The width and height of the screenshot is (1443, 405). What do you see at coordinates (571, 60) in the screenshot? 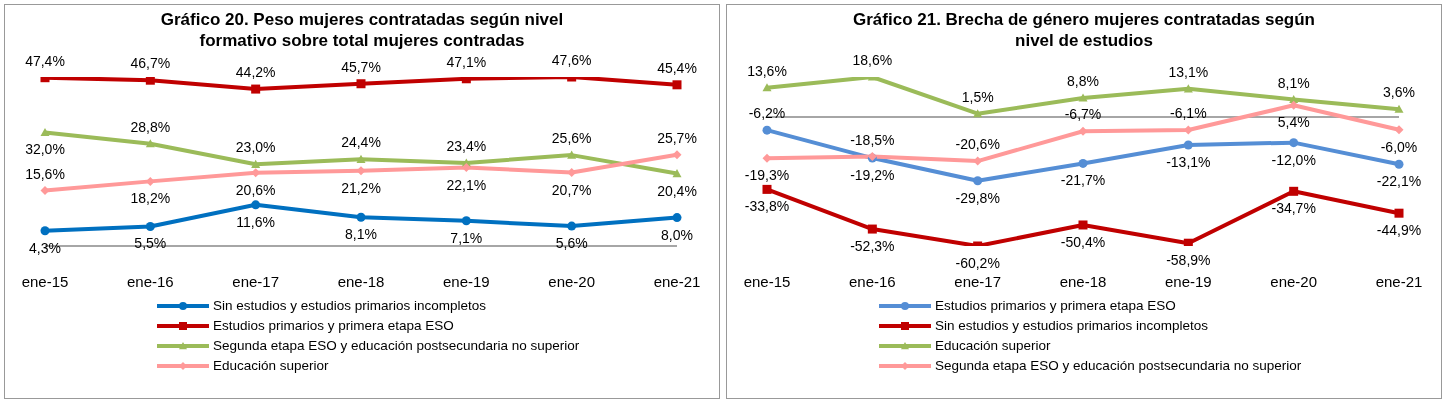
I see `data-label: 47,6%` at bounding box center [571, 60].